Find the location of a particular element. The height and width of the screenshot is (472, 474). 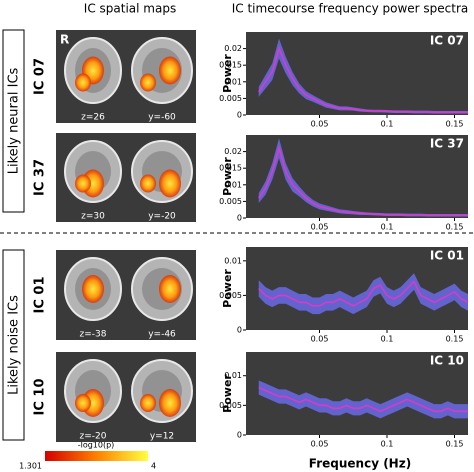

right-header: IC timecourse frequency power spectra is located at coordinates (350, 9).